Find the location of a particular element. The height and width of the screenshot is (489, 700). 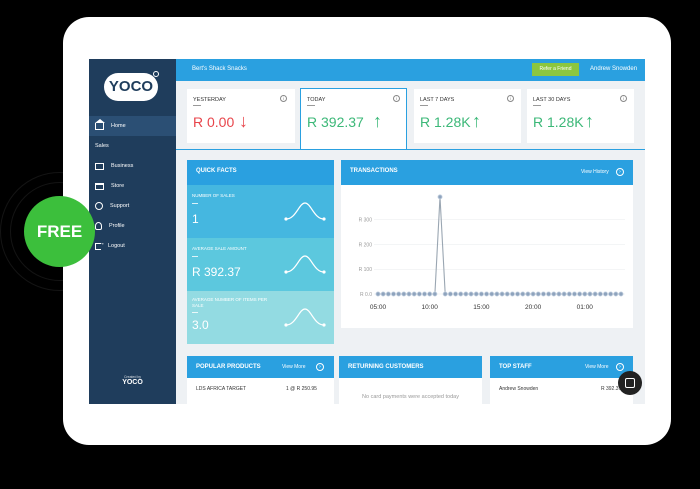

sidebar-item-support: Support is located at coordinates (132, 206).